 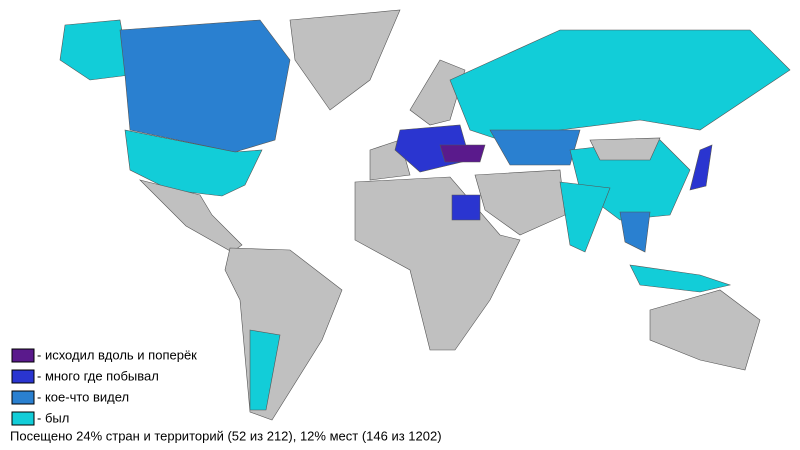 I want to click on mongolia, so click(x=625, y=149).